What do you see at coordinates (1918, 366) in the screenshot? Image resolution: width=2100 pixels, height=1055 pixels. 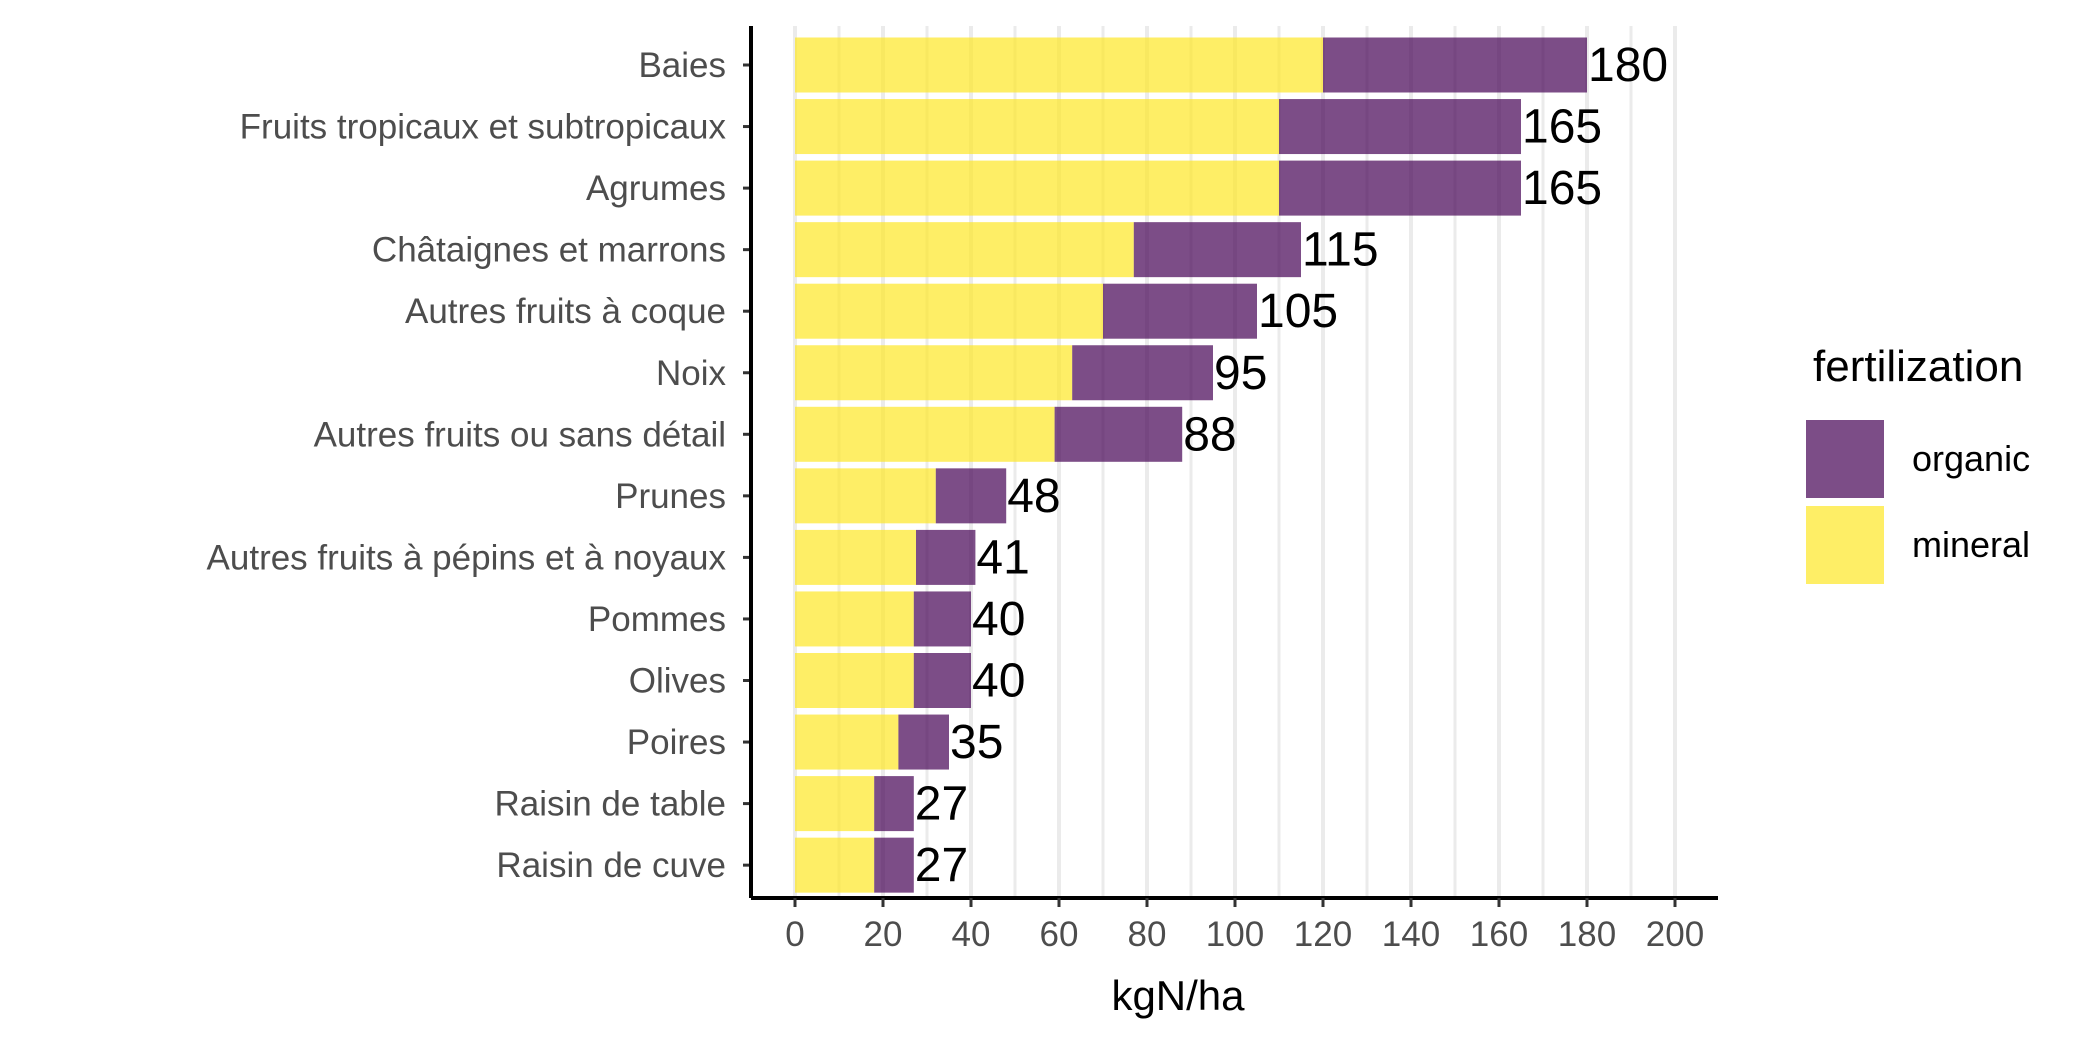 I see `legend-title: fertilization` at bounding box center [1918, 366].